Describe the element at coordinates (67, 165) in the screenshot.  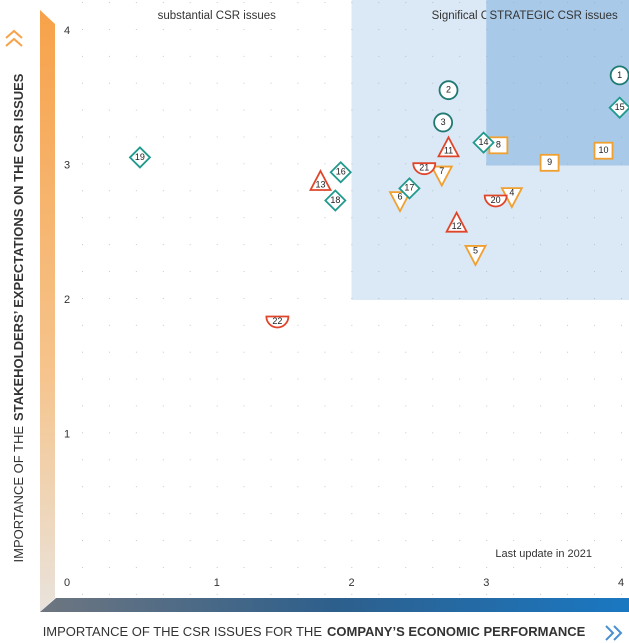
I see `y-tick-label: 3` at that location.